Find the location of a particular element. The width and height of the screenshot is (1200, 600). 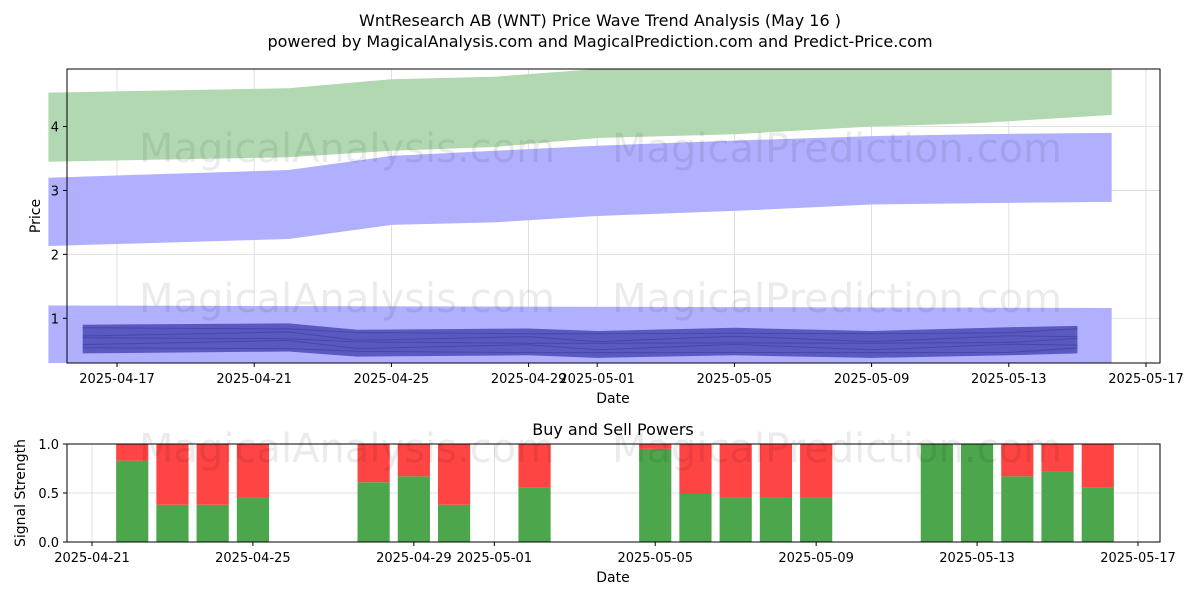

signal-y-tick-label: 0.5 is located at coordinates (48, 494).